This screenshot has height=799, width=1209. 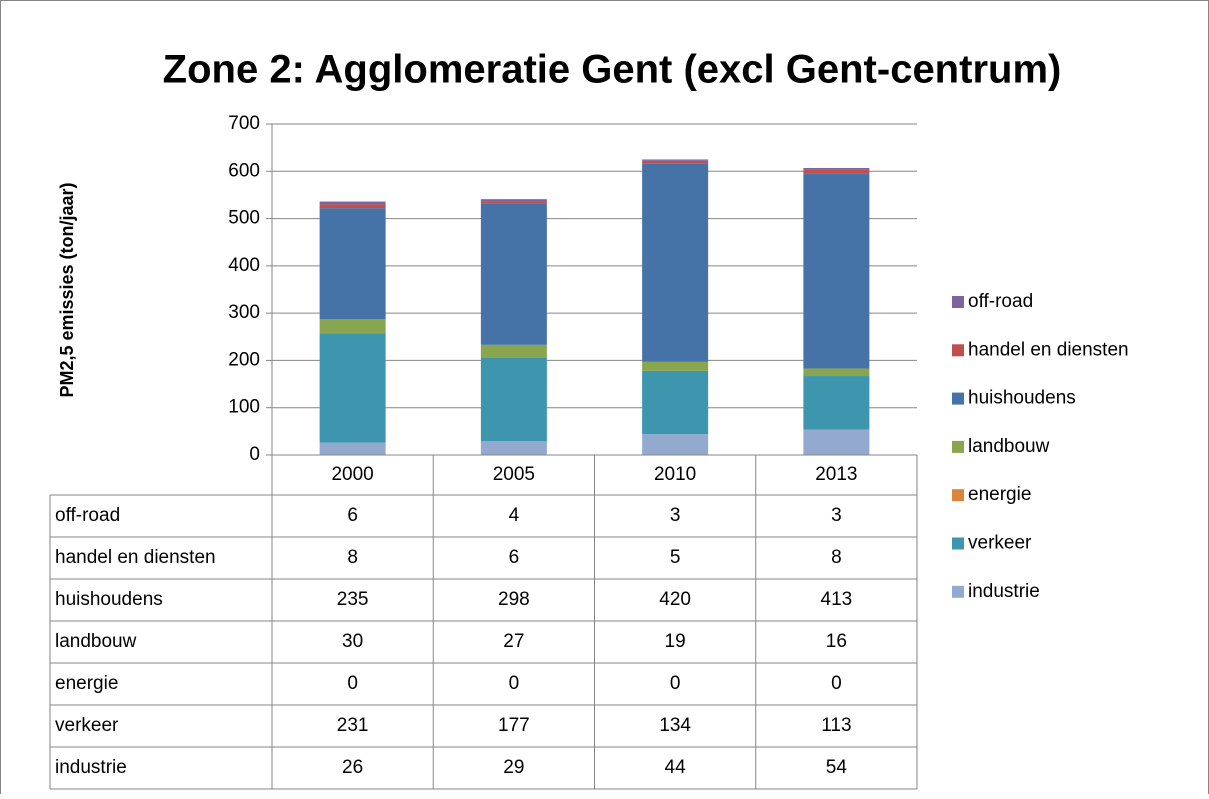 I want to click on table-row-label: off-road, so click(x=87, y=515).